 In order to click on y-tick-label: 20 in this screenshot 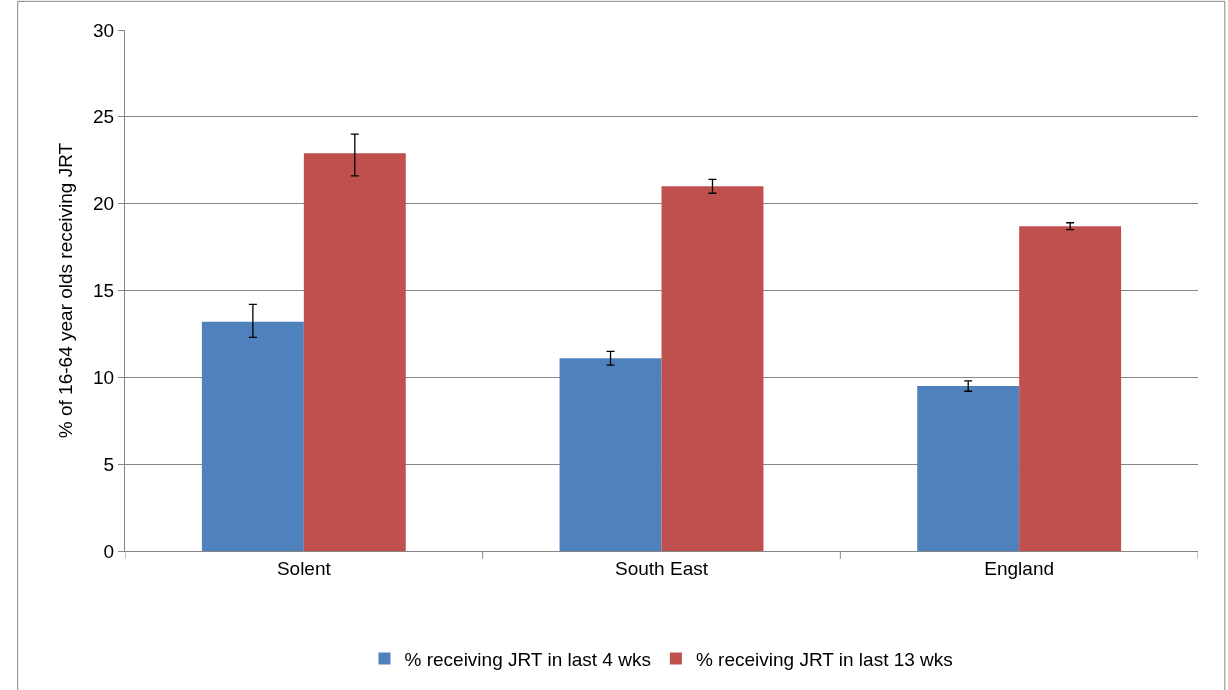, I will do `click(104, 204)`.